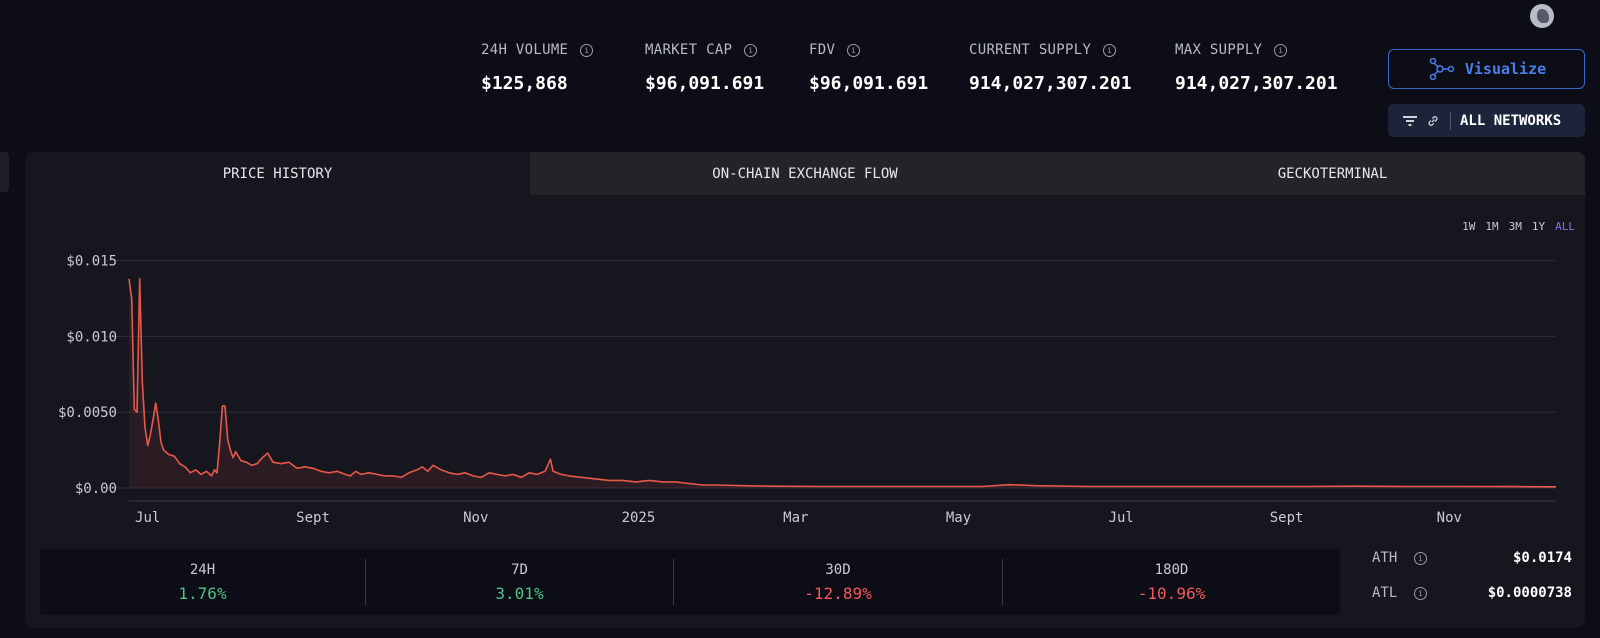 The width and height of the screenshot is (1600, 638). I want to click on change-value: -10.96%, so click(1171, 593).